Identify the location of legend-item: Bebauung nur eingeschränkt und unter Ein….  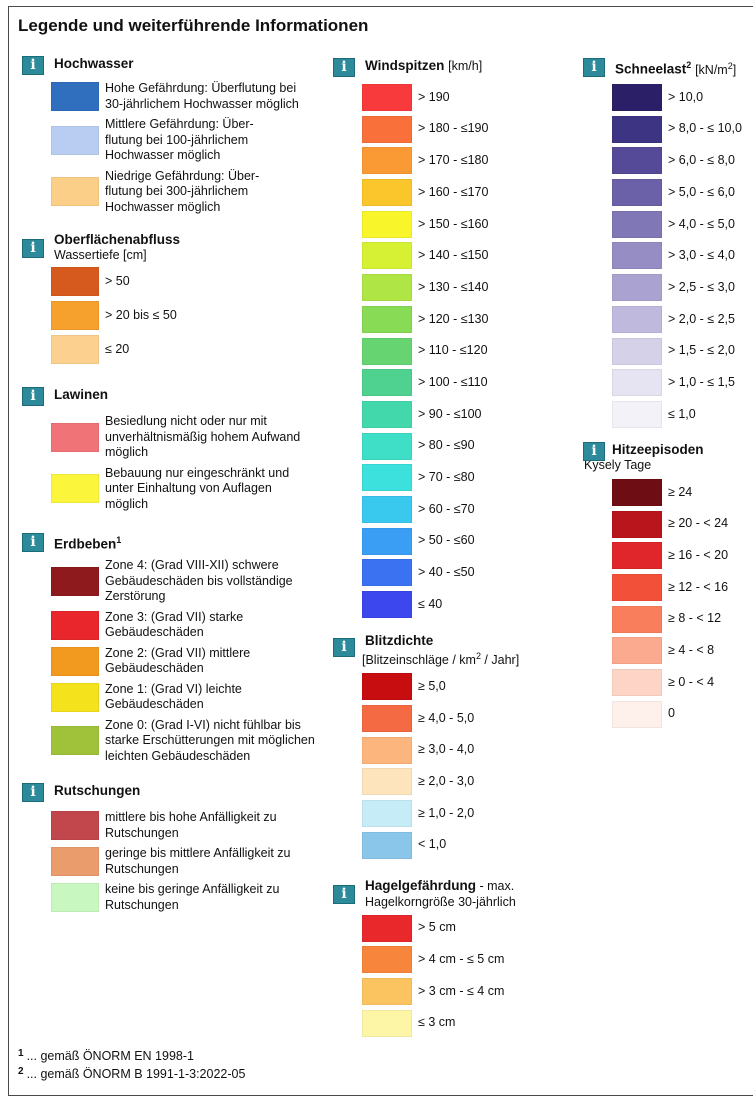
(186, 489).